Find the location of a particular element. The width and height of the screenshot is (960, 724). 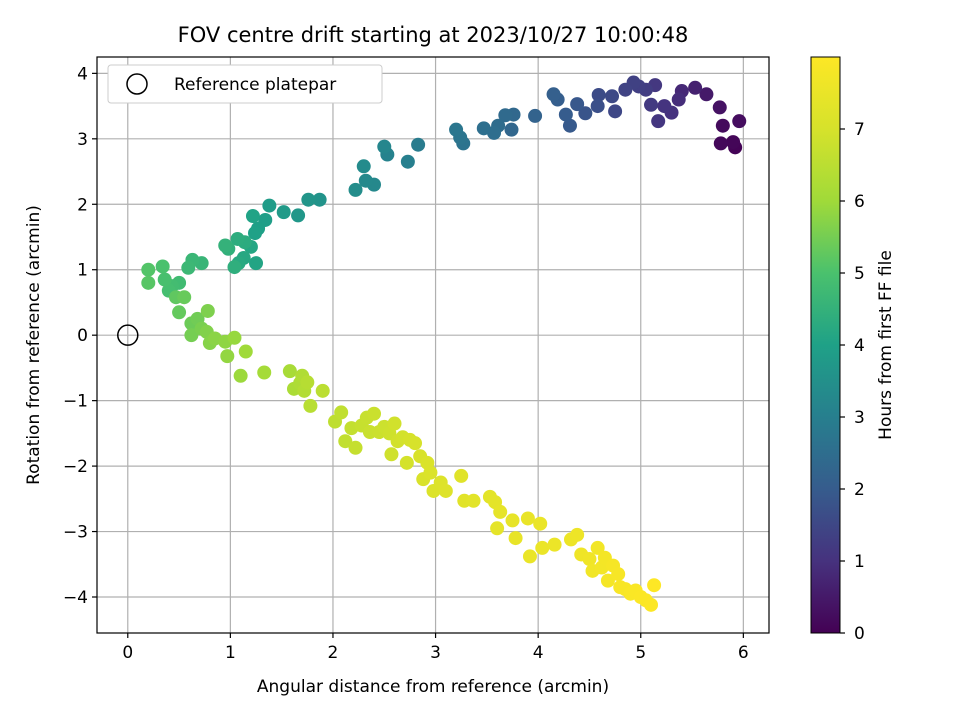

y-tick-label: −4 is located at coordinates (75, 598).